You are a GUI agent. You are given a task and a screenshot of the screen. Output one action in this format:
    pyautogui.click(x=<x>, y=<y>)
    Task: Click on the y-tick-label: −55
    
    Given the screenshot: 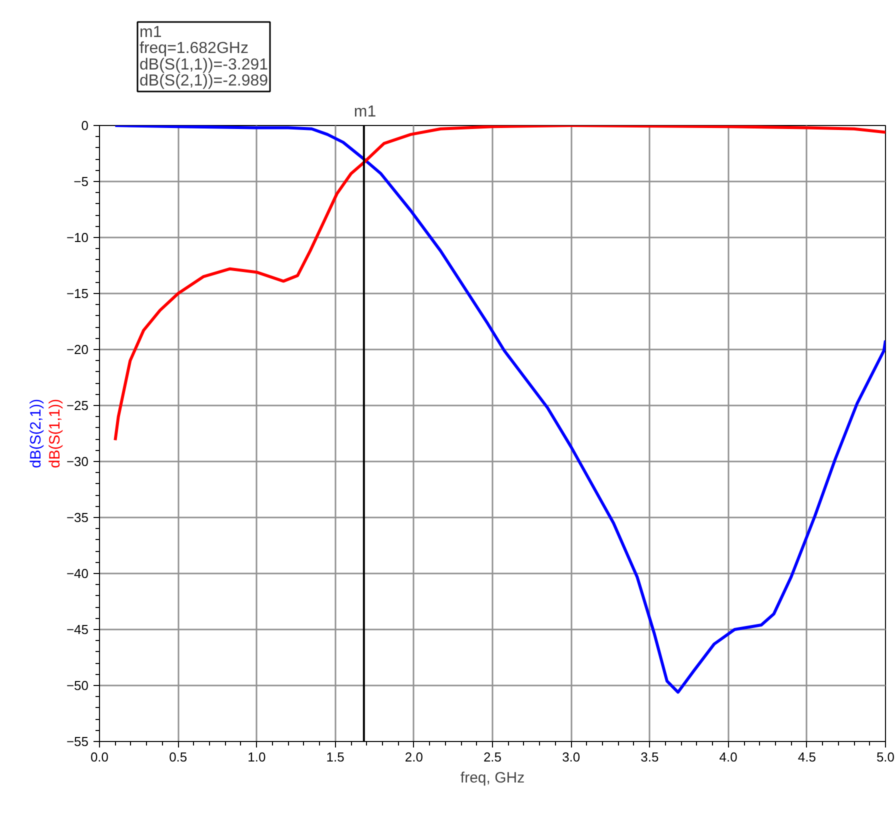 What is the action you would take?
    pyautogui.click(x=77, y=741)
    